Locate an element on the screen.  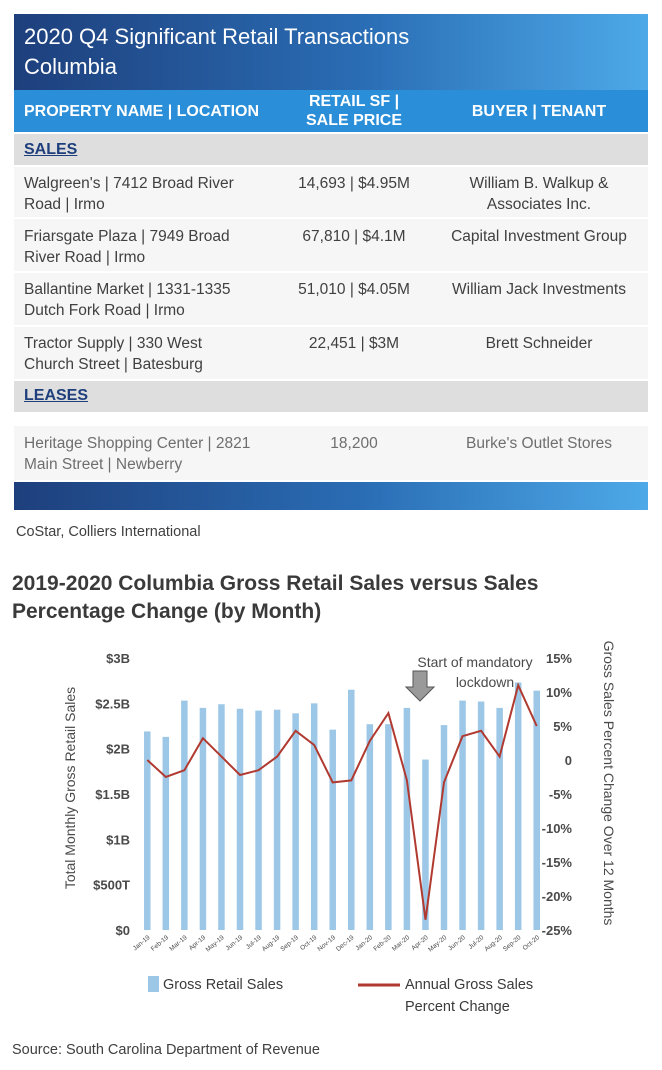
lockdown-annotation: Start of mandatory lockdown is located at coordinates (468, 678).